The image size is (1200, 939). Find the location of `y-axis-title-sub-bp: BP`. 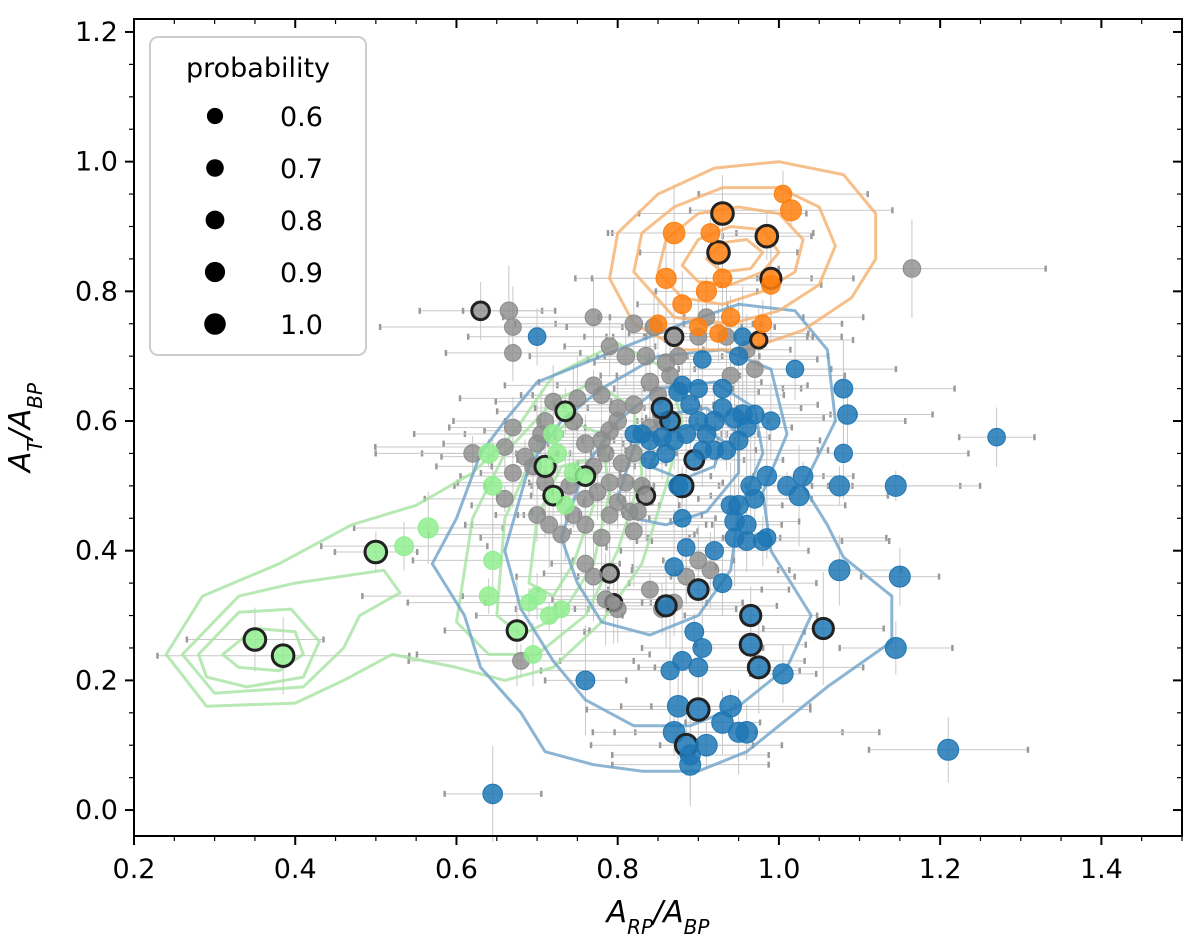

y-axis-title-sub-bp: BP is located at coordinates (35, 395).